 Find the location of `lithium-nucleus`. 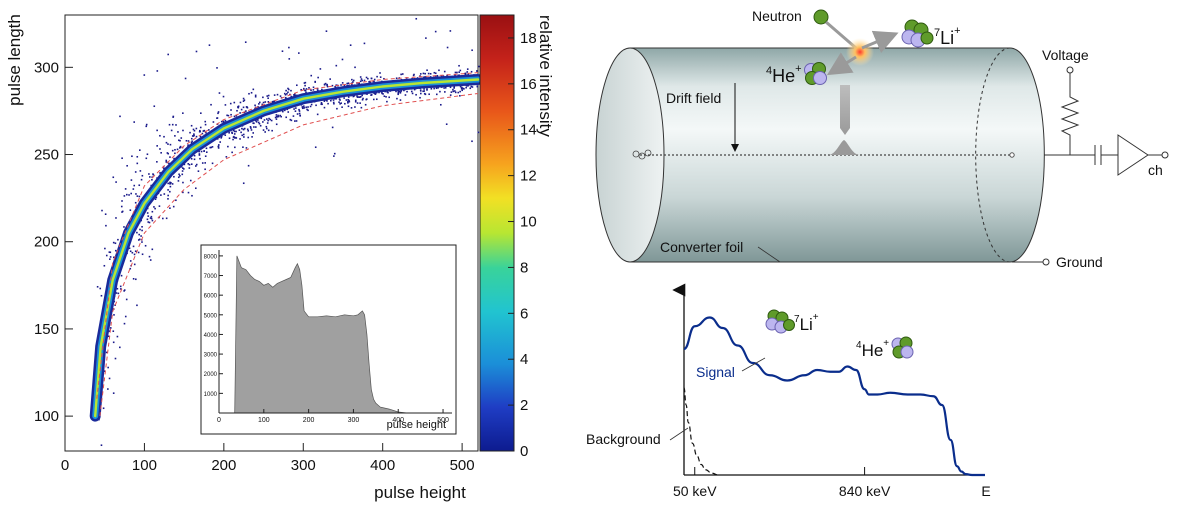

lithium-nucleus is located at coordinates (917, 33).